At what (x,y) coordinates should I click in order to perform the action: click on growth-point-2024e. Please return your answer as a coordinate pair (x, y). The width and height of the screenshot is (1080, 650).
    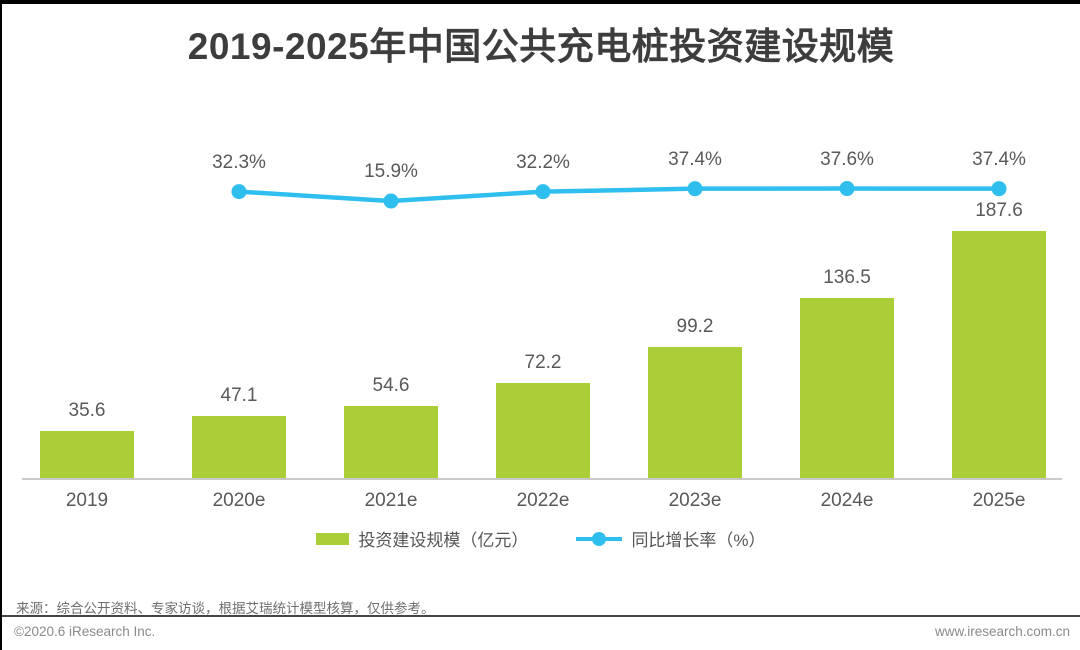
    Looking at the image, I should click on (847, 189).